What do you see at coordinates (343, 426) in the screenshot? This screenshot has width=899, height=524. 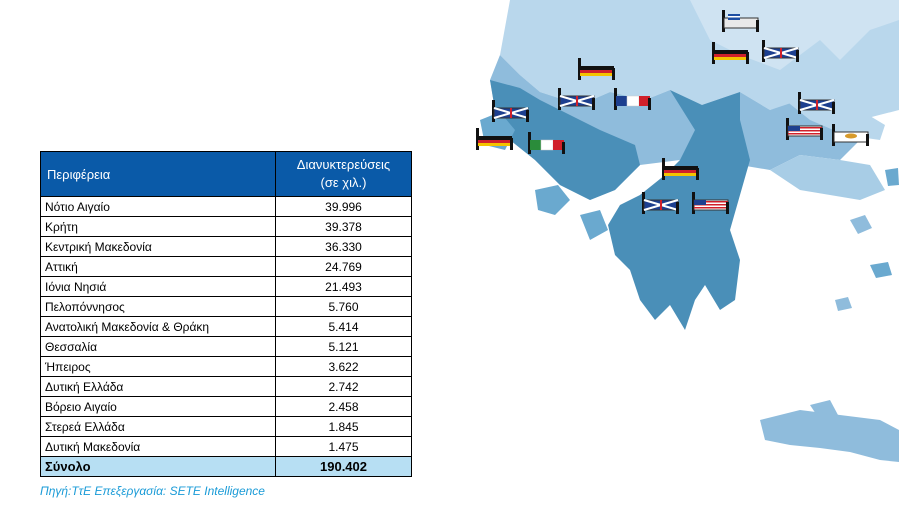 I see `value-cell: 1.845` at bounding box center [343, 426].